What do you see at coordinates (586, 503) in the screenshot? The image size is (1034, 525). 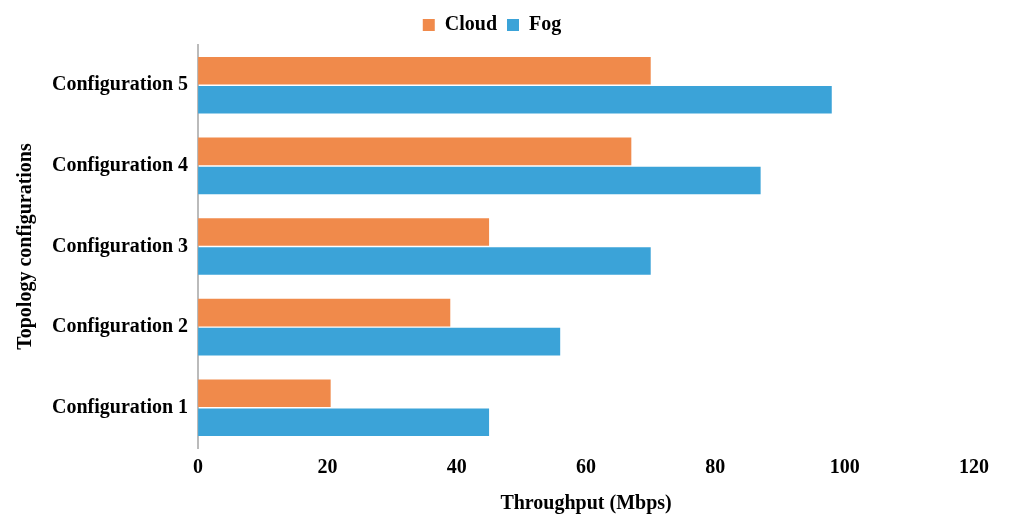 I see `x-axis-title: Throughput (Mbps)` at bounding box center [586, 503].